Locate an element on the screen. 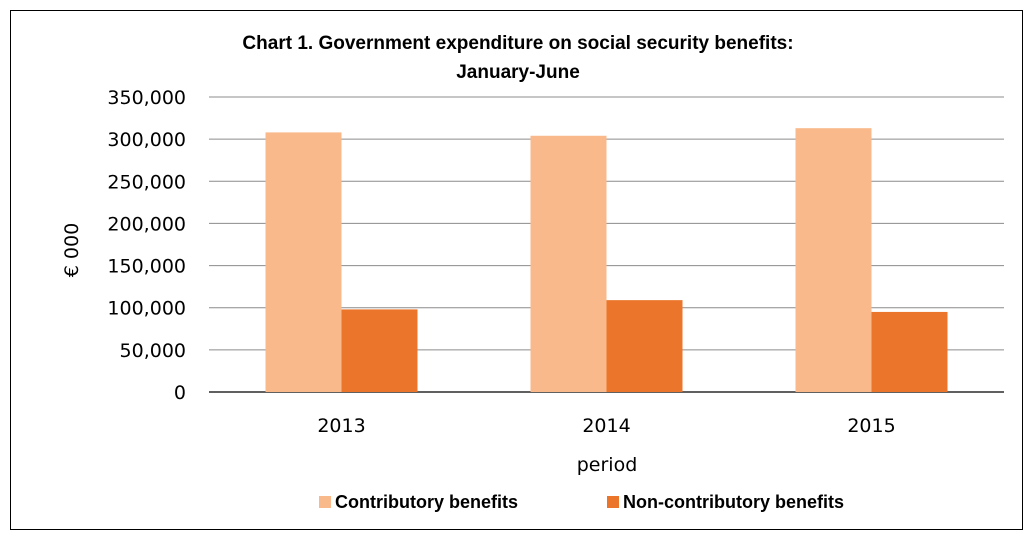  bar-non-contributory-2014 is located at coordinates (644, 346).